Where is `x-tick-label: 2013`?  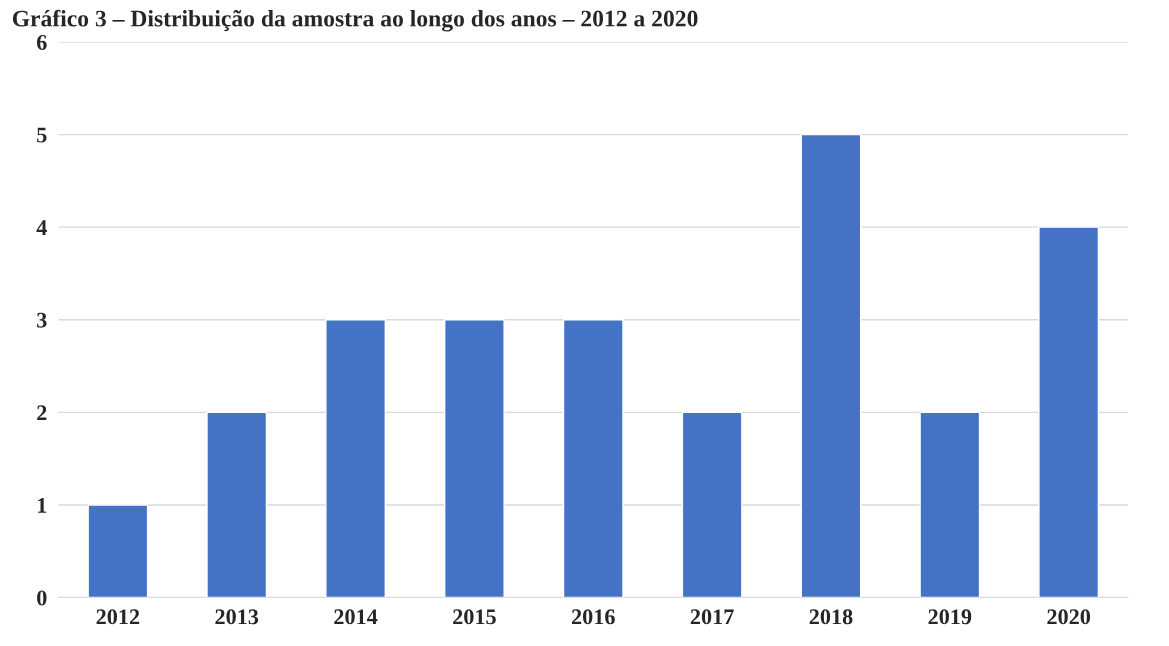 x-tick-label: 2013 is located at coordinates (237, 617).